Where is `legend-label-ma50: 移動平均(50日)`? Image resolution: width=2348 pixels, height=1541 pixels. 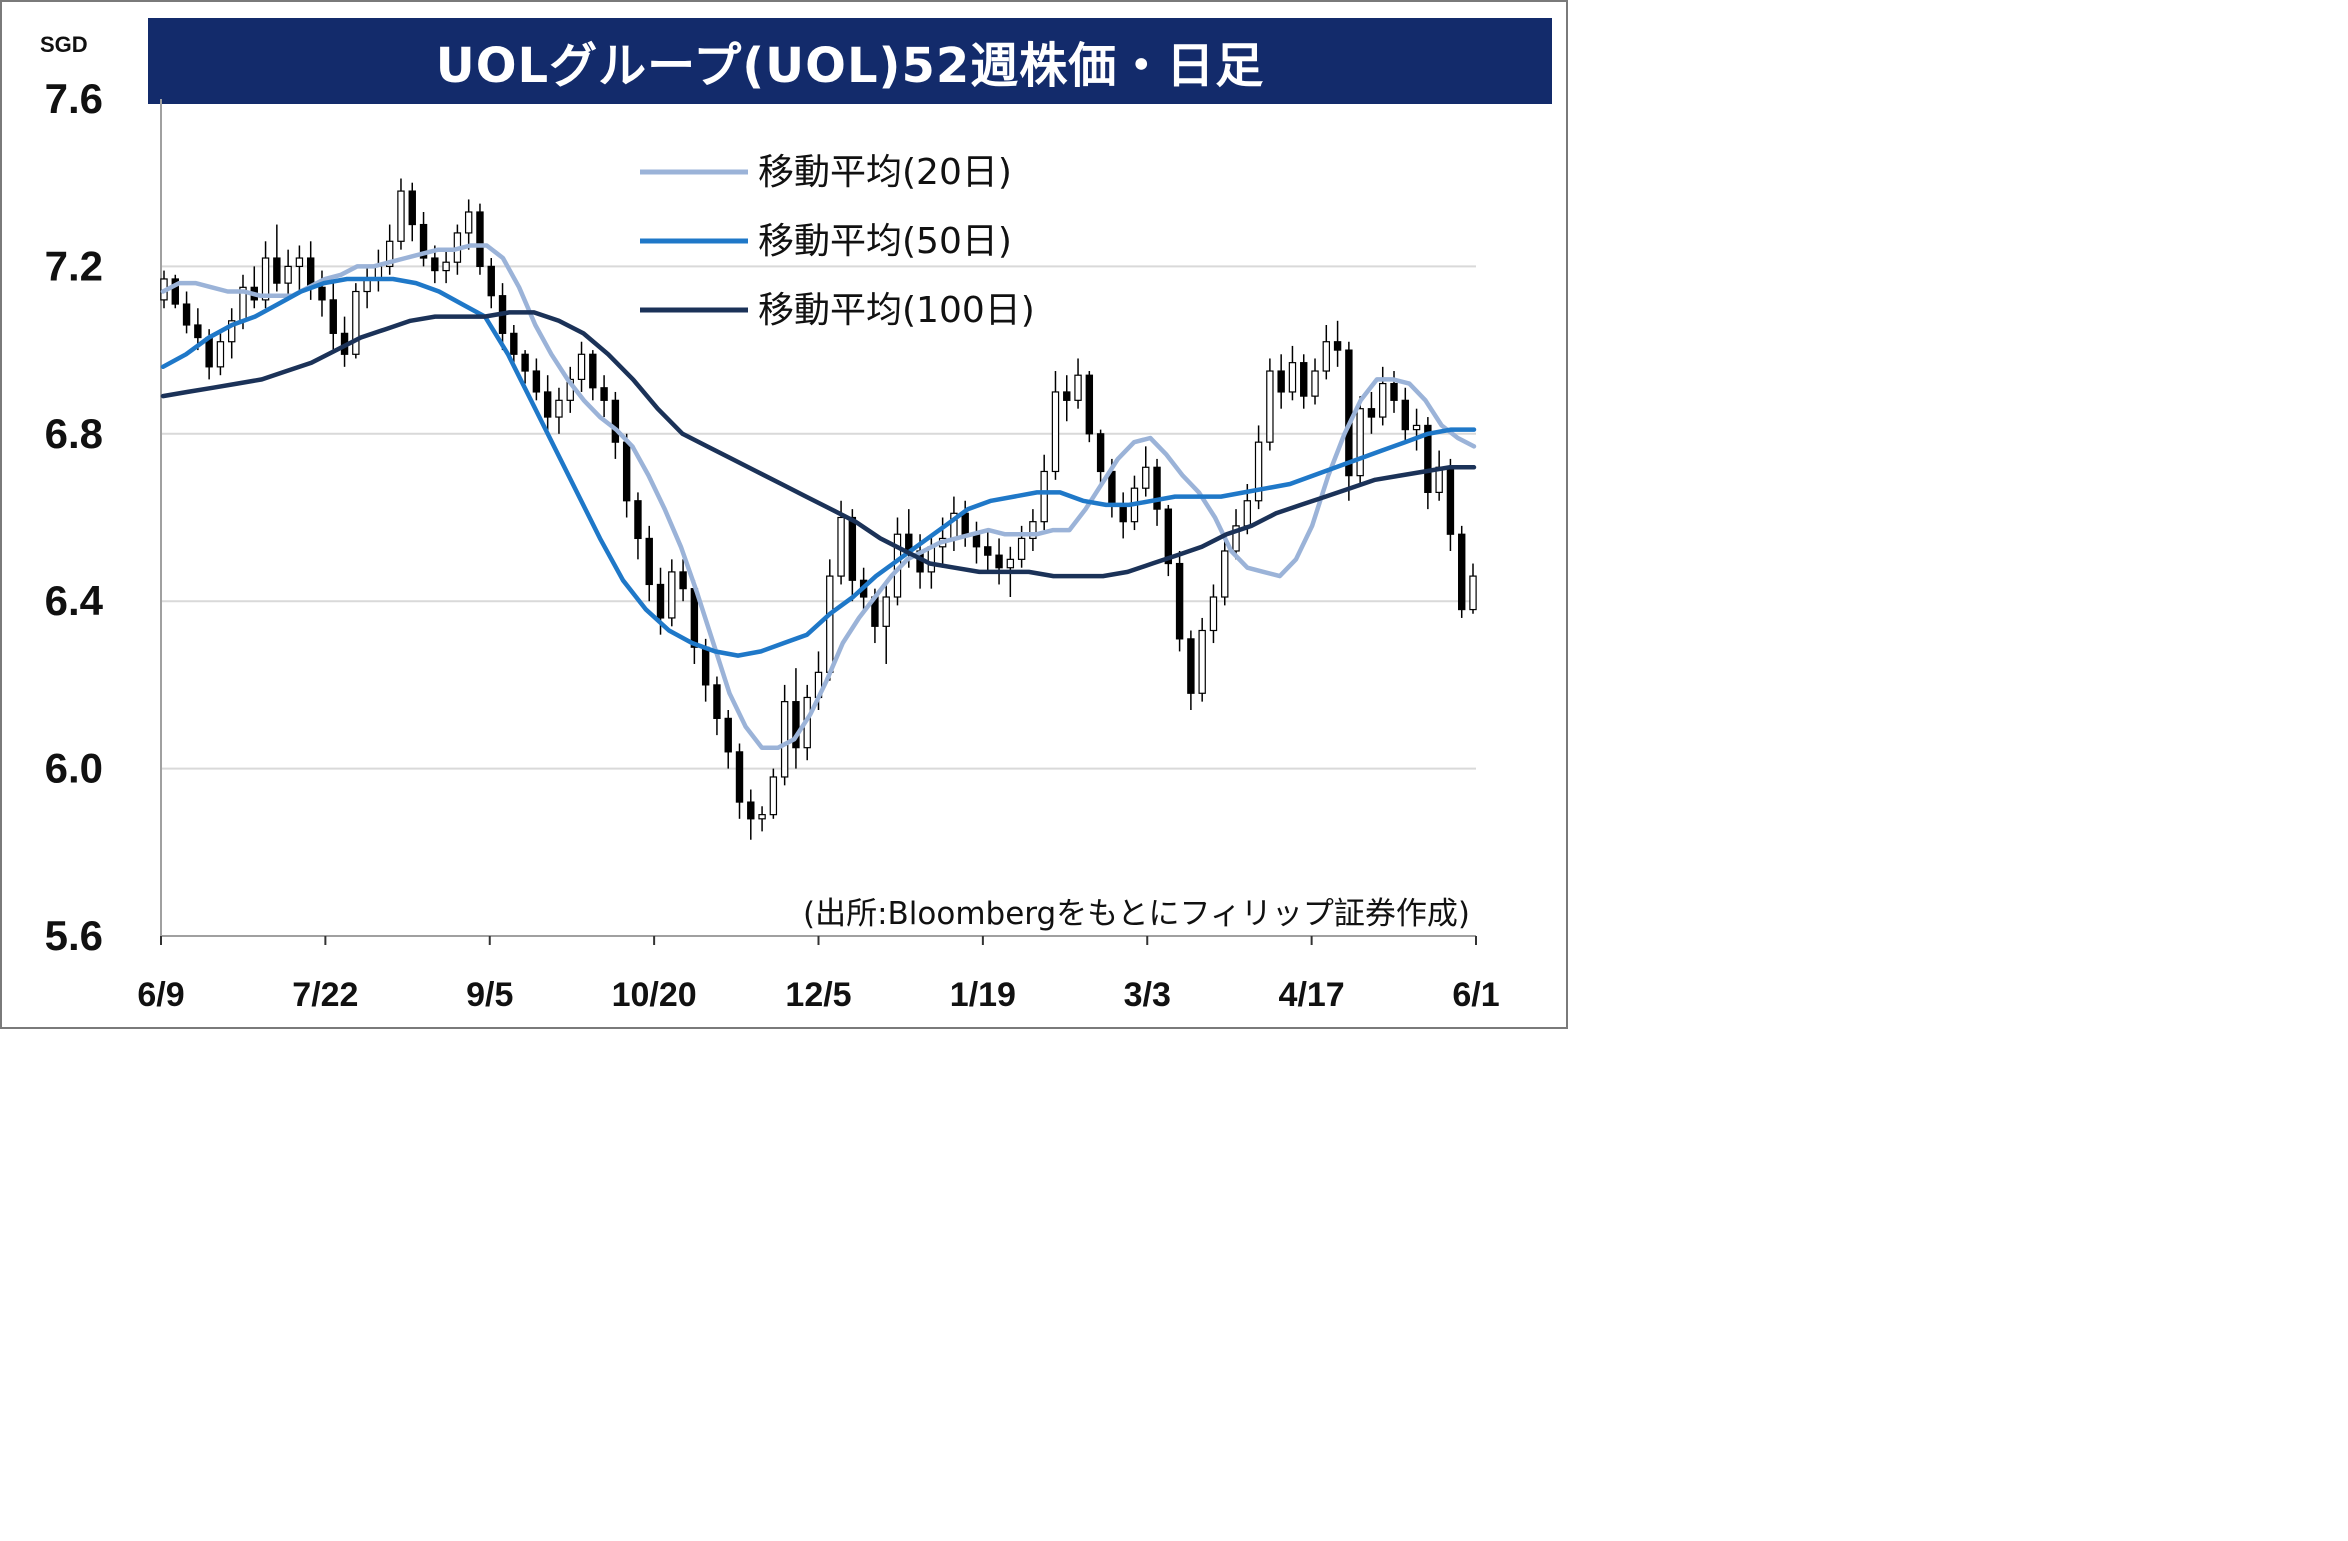 legend-label-ma50: 移動平均(50日) is located at coordinates (885, 241).